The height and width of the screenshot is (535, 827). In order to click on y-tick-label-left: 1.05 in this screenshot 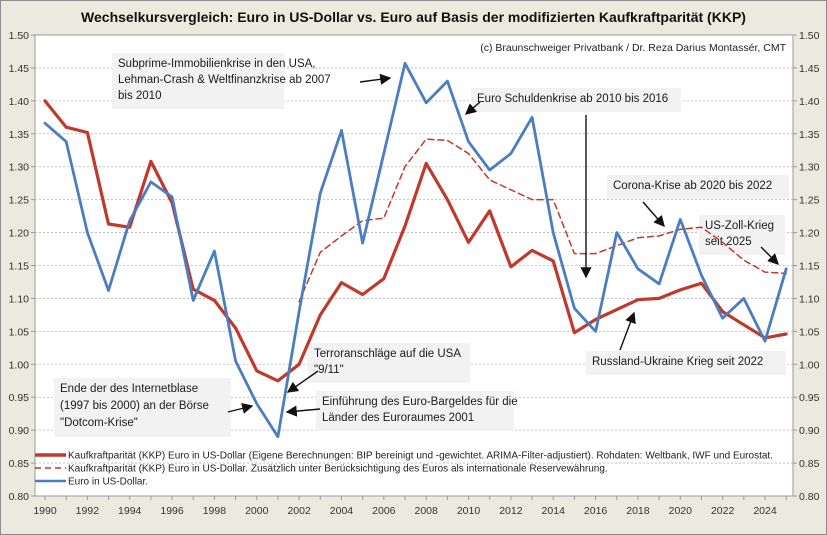, I will do `click(19, 332)`.